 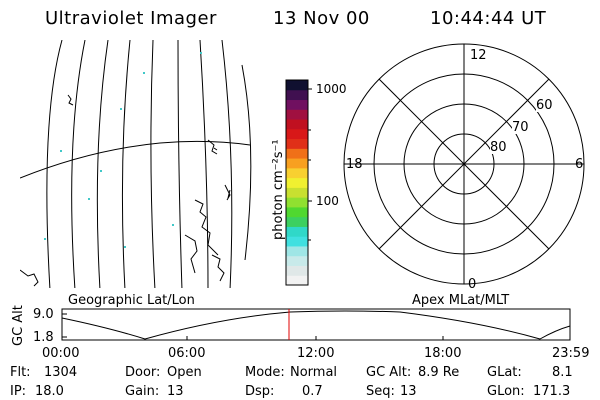 What do you see at coordinates (478, 55) in the screenshot?
I see `mlt-label-top: 12` at bounding box center [478, 55].